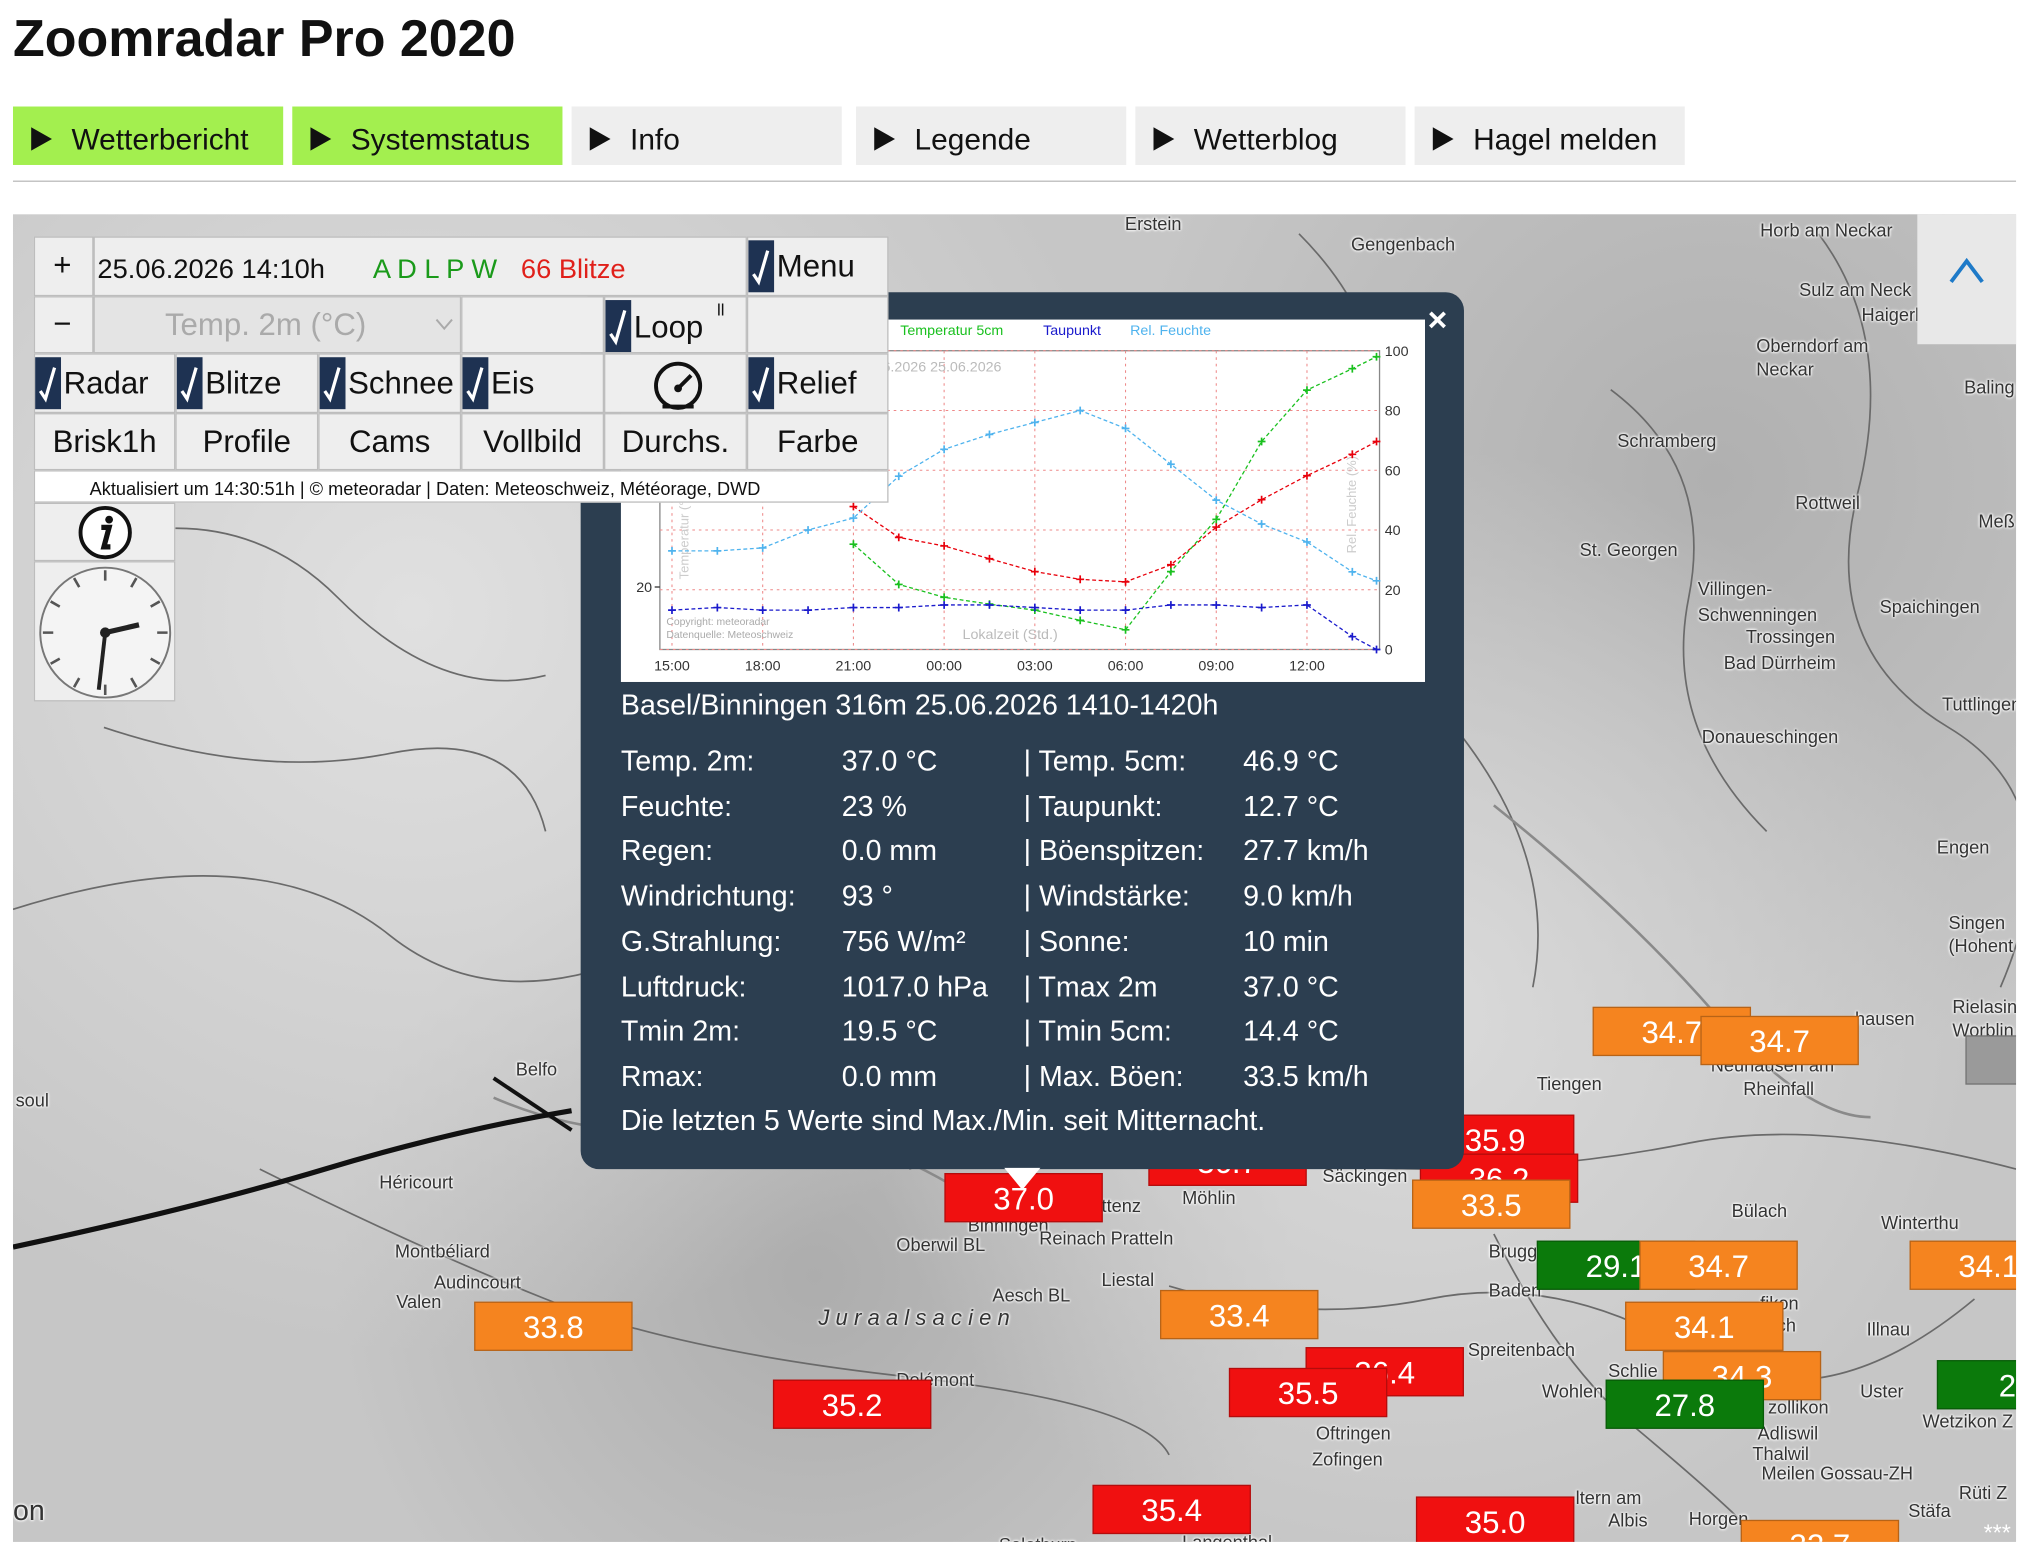 This screenshot has width=2029, height=1542. I want to click on place-label: Audincourt, so click(477, 1282).